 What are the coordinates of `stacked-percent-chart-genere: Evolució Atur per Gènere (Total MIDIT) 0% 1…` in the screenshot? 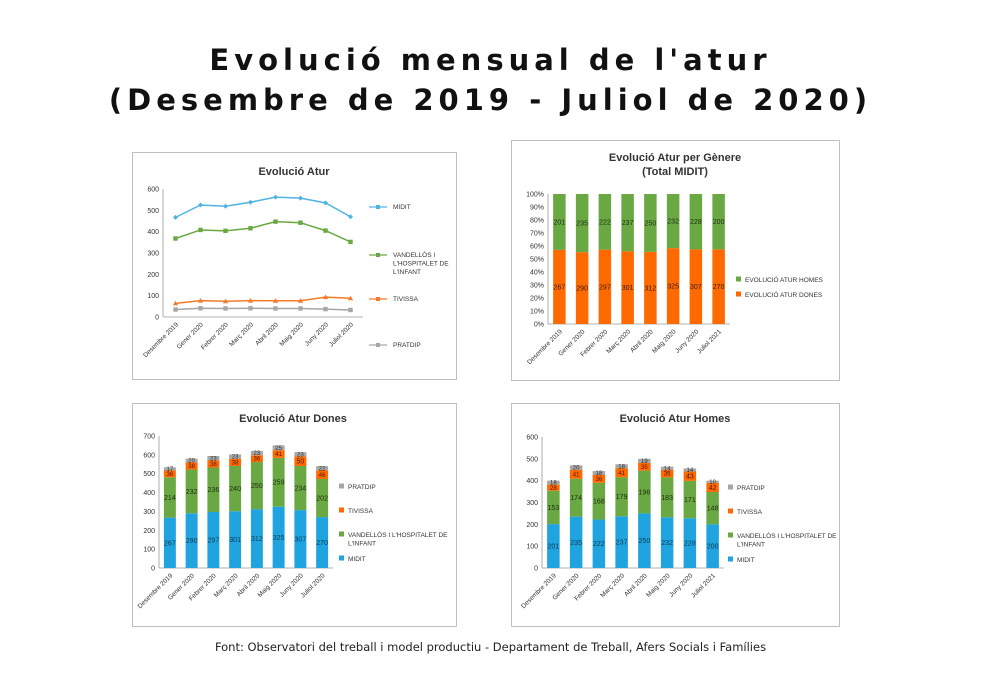 It's located at (674, 259).